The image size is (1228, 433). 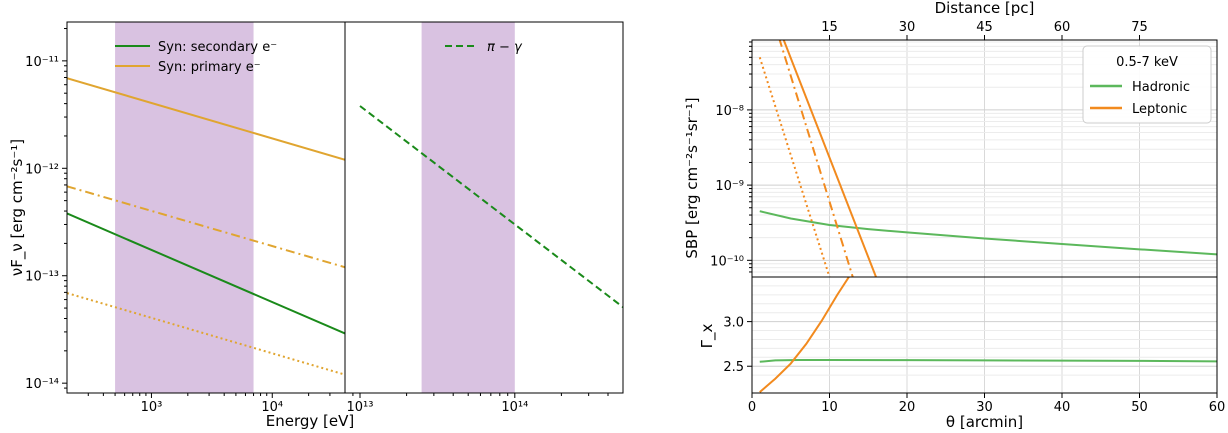 What do you see at coordinates (729, 111) in the screenshot?
I see `y-tick-label: 10⁻⁸` at bounding box center [729, 111].